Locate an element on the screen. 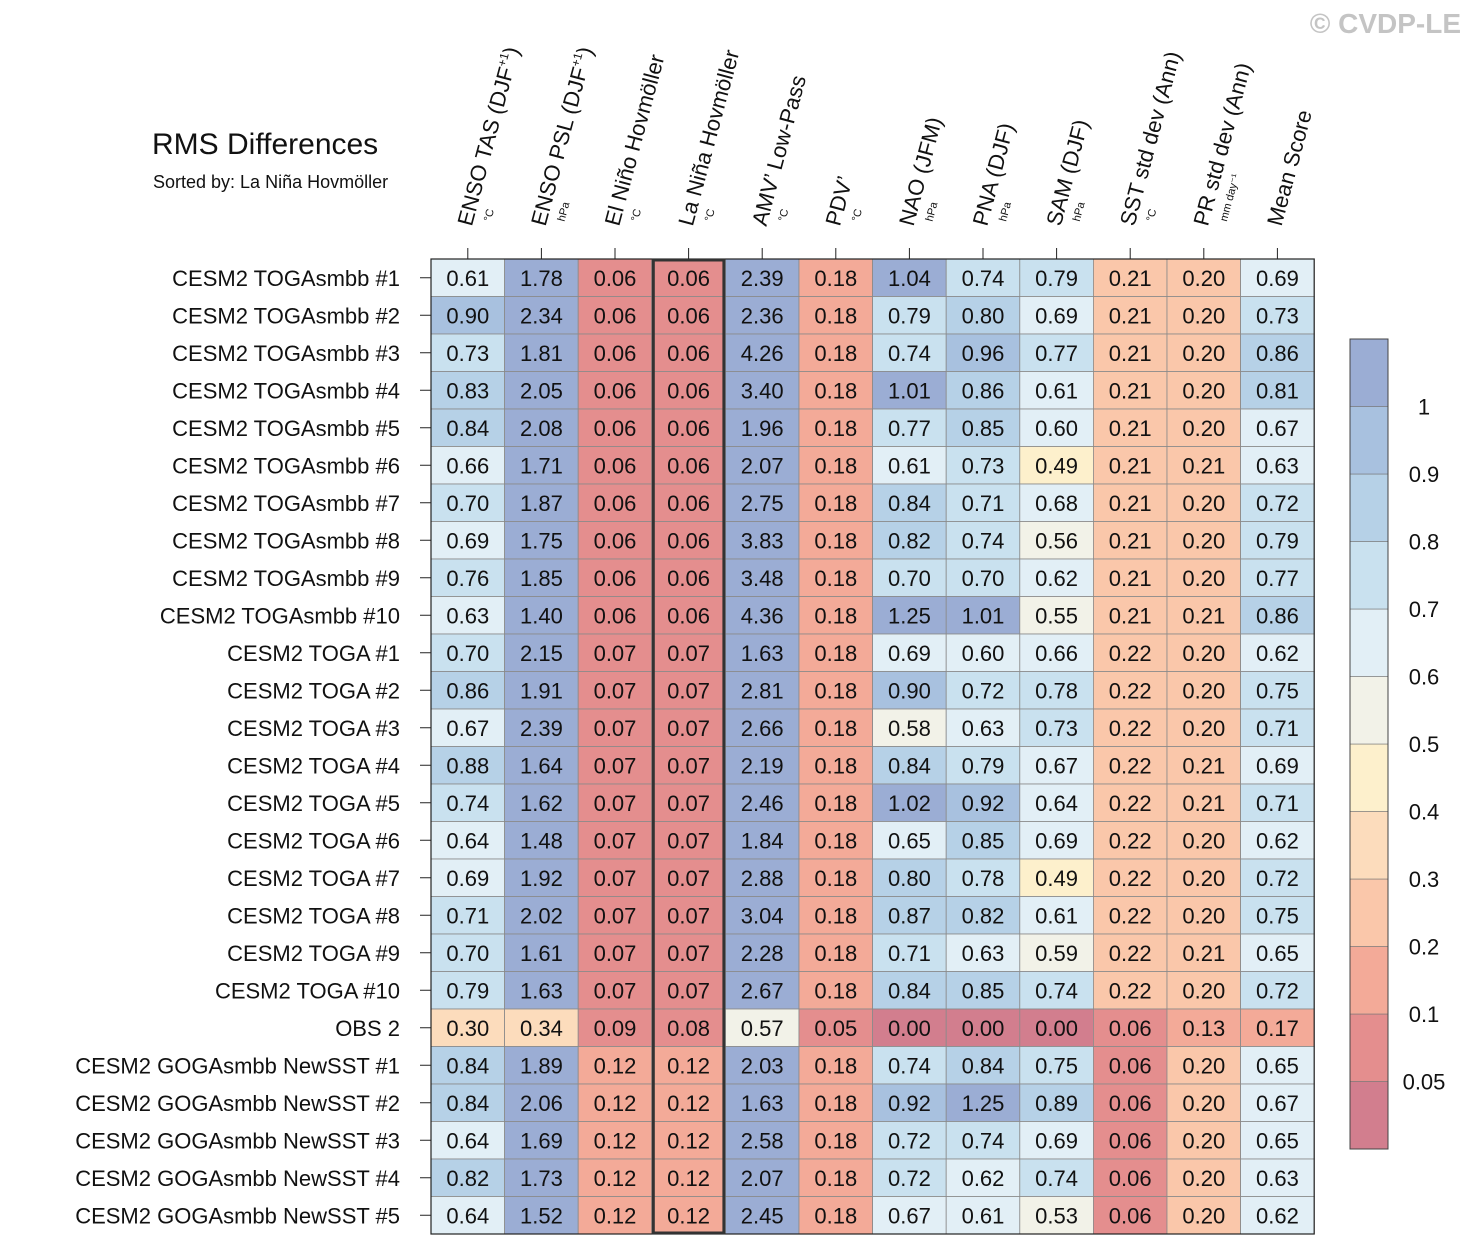 Image resolution: width=1471 pixels, height=1254 pixels. cell-value: 2.75 is located at coordinates (762, 503).